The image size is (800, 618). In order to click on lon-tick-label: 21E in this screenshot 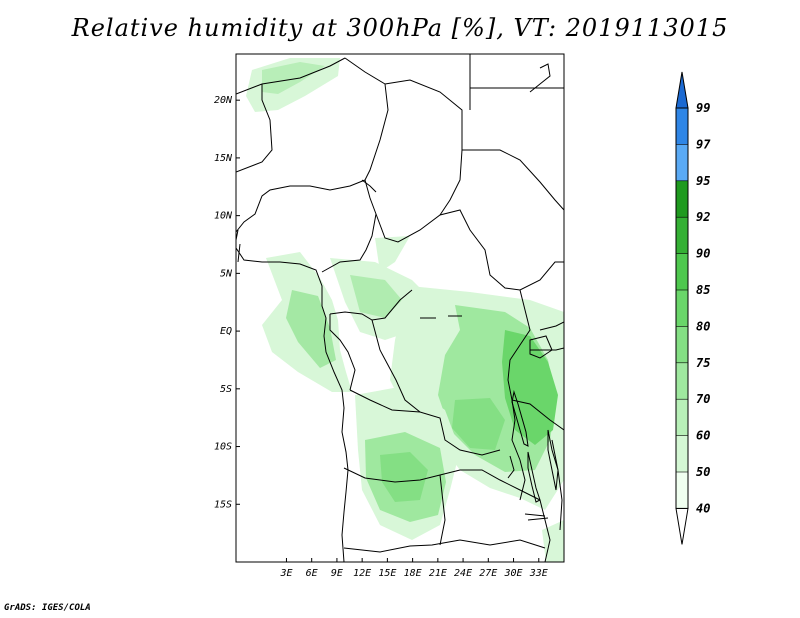, I will do `click(438, 573)`.